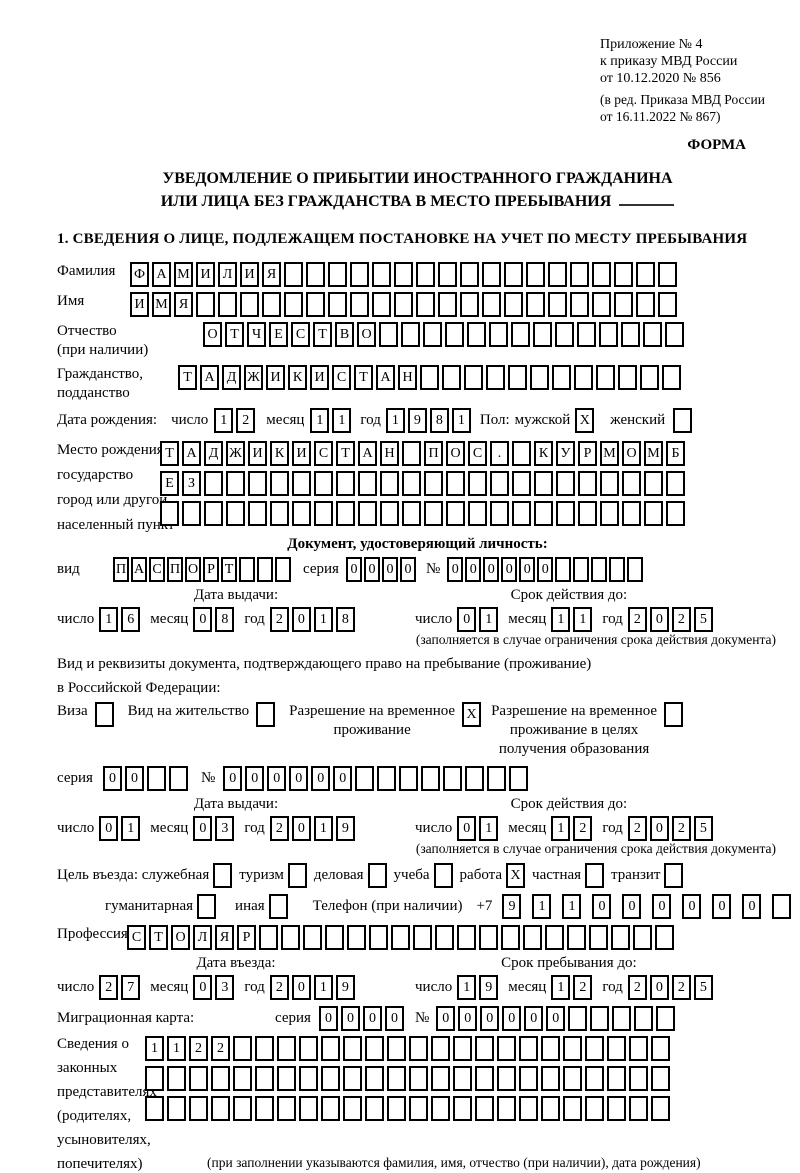  I want to click on char-box: Д, so click(231, 377).